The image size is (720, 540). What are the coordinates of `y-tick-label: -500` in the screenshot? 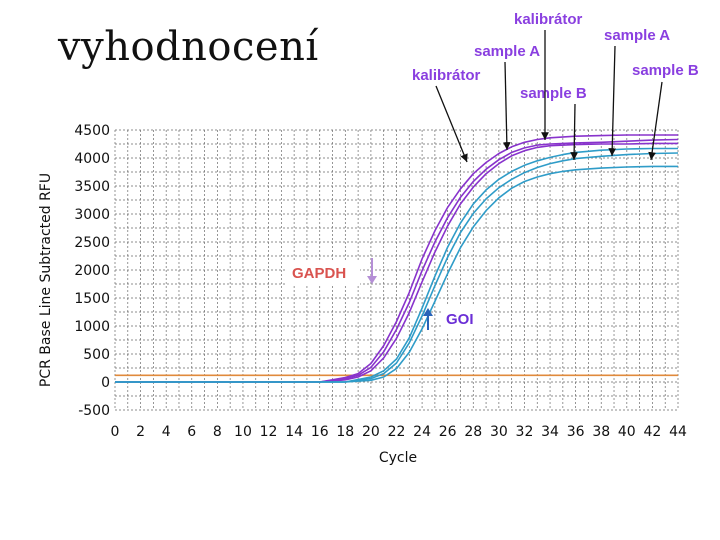 It's located at (94, 411).